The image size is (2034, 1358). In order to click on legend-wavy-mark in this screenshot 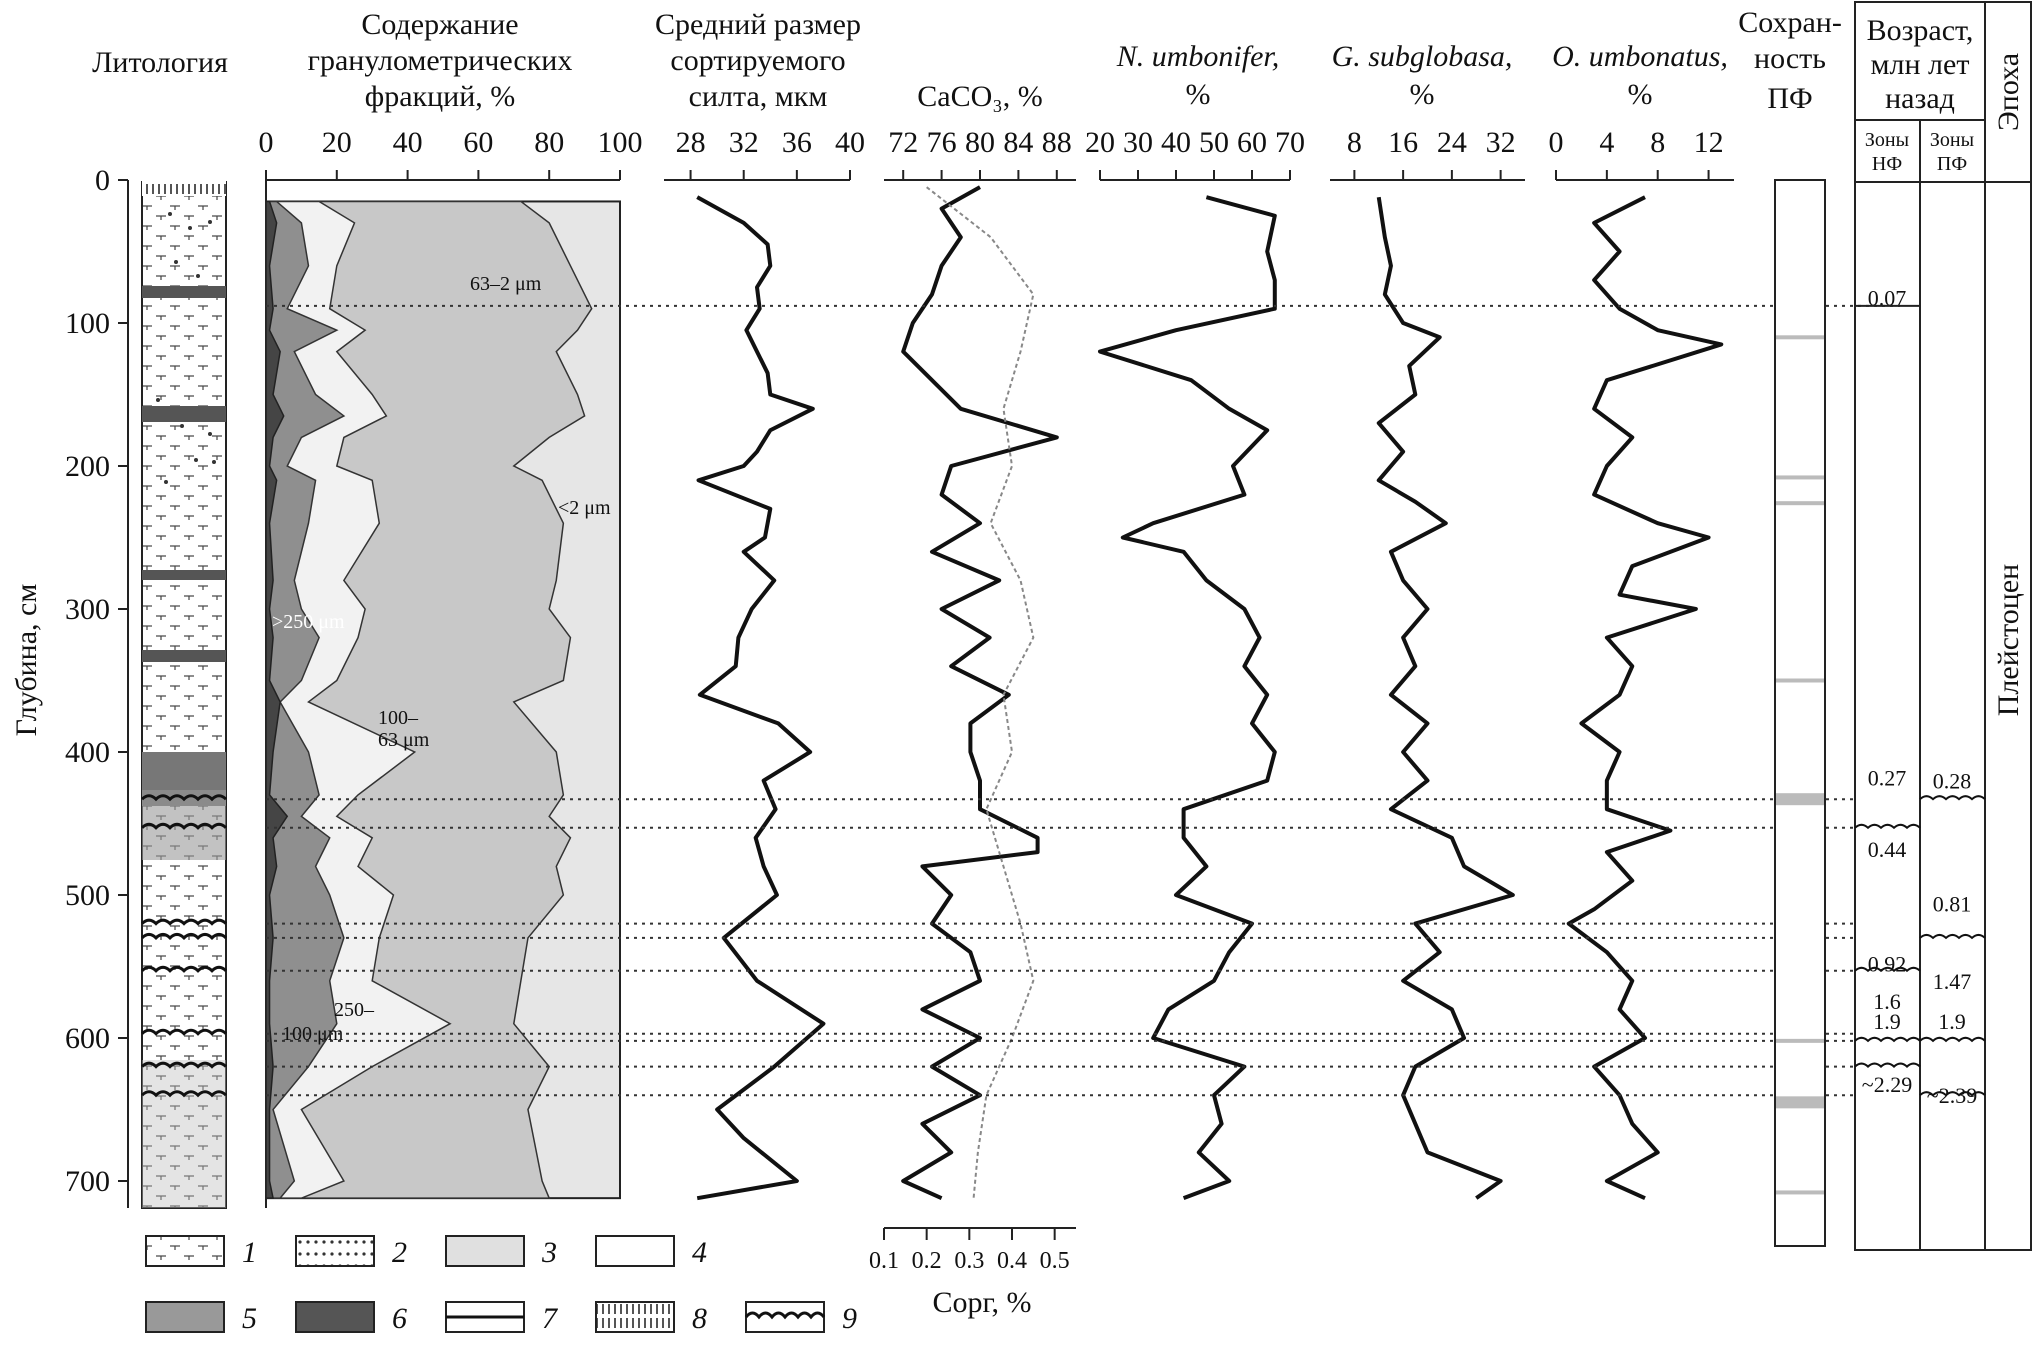, I will do `click(785, 1315)`.